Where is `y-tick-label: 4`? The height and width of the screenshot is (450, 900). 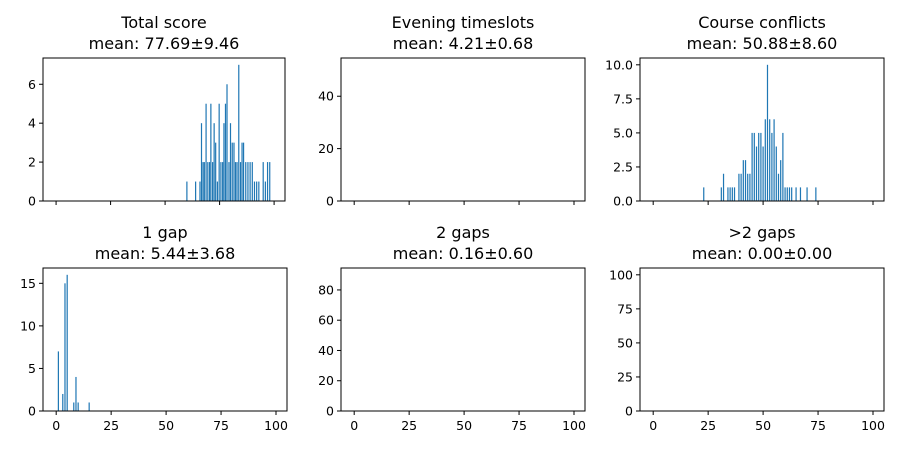 y-tick-label: 4 is located at coordinates (32, 123).